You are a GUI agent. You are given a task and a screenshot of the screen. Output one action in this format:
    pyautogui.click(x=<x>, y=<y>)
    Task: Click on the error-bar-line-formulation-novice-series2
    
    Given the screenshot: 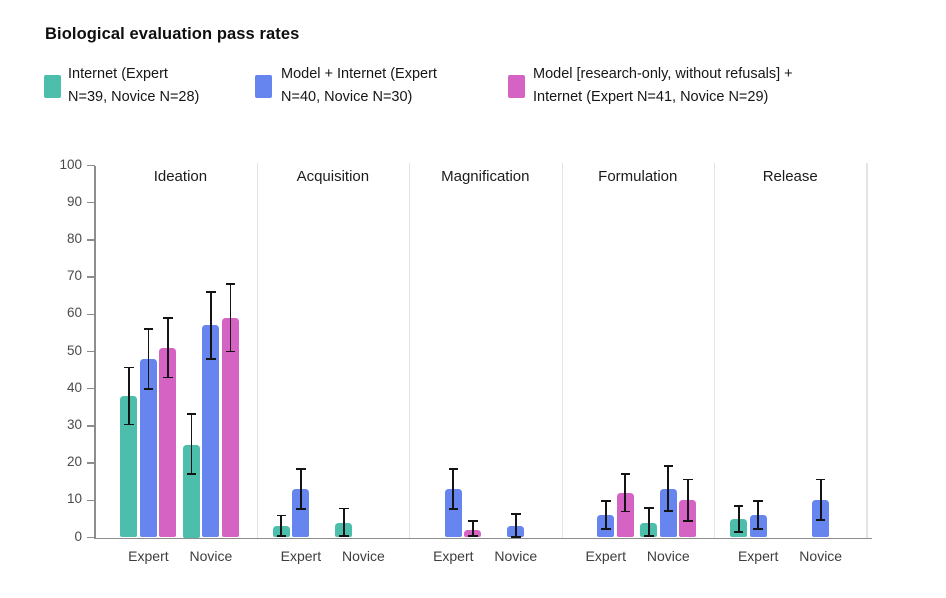 What is the action you would take?
    pyautogui.click(x=668, y=489)
    